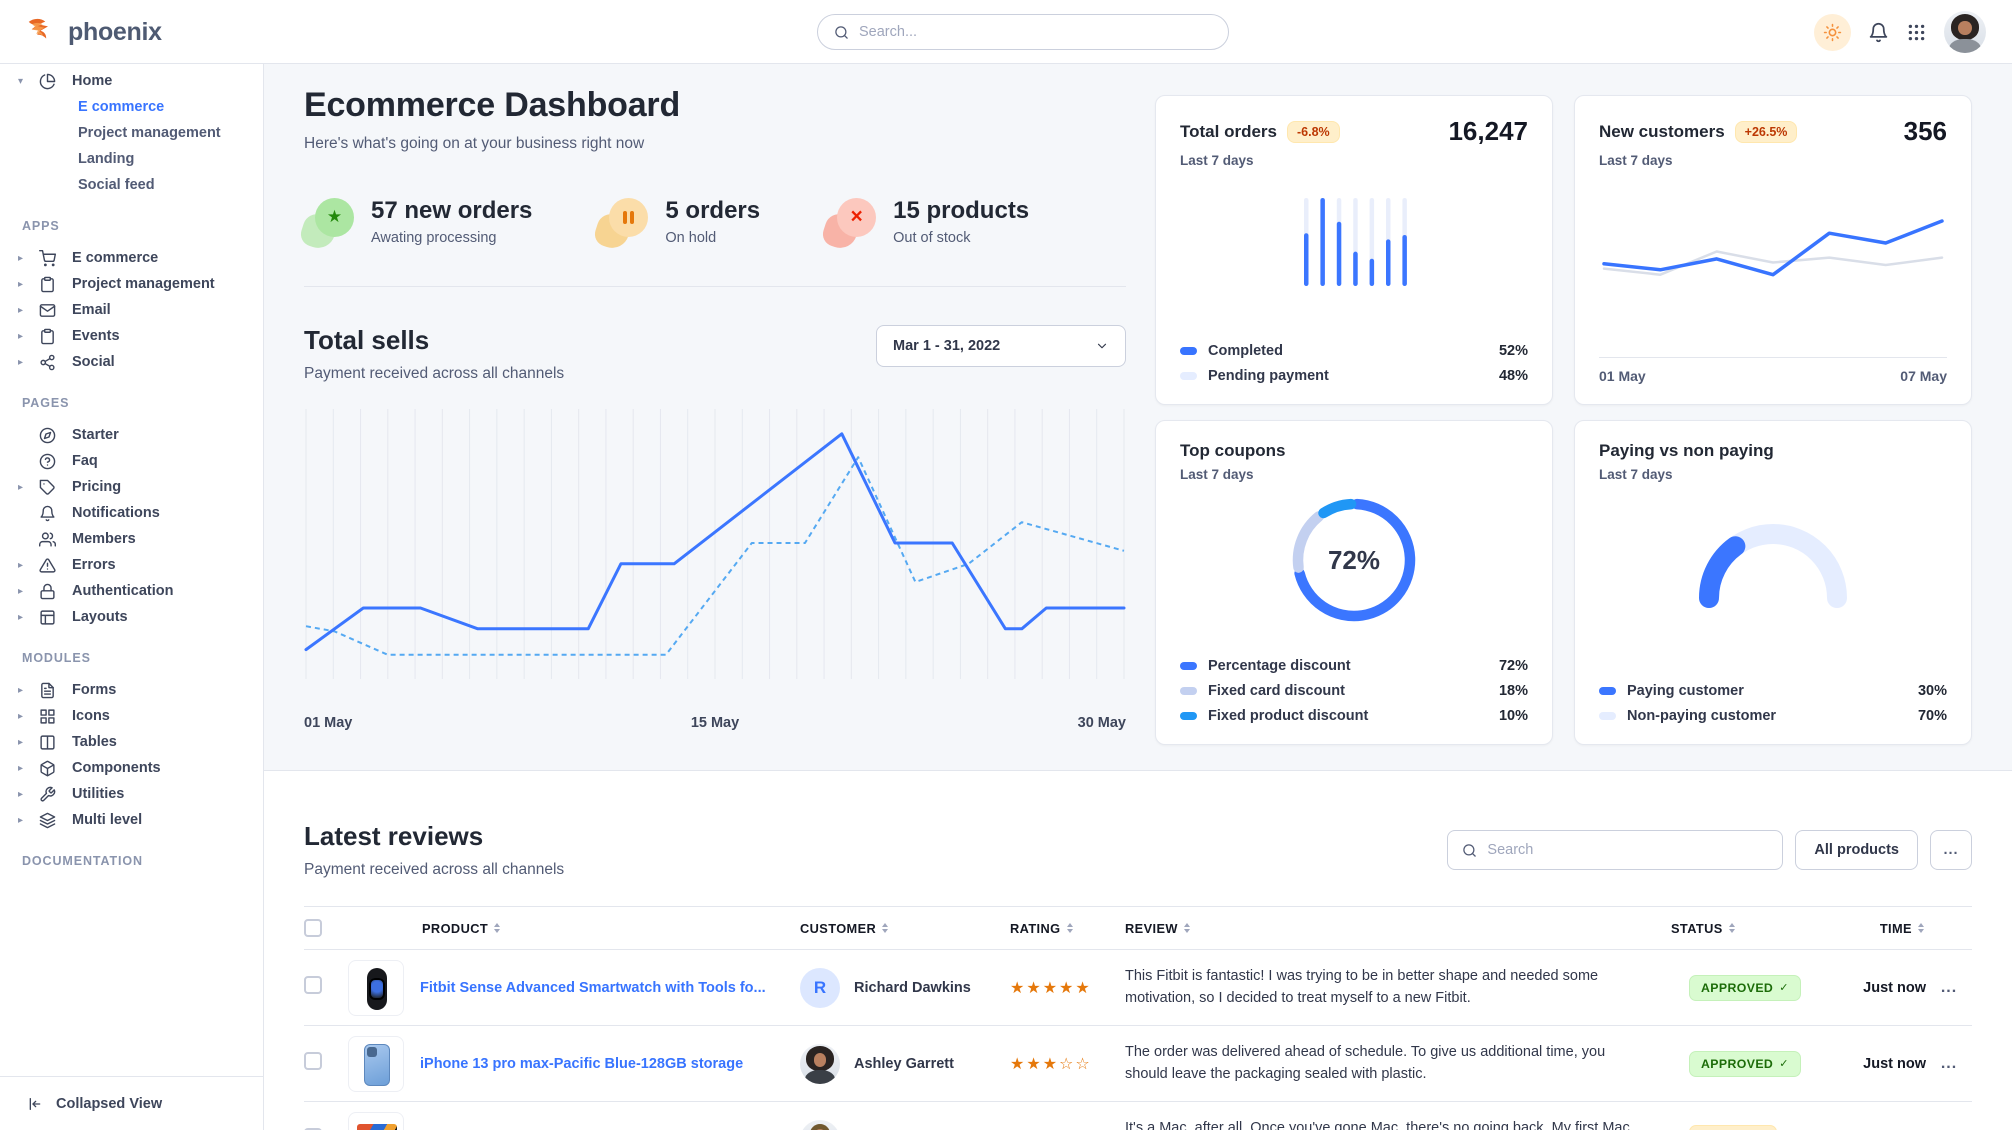  I want to click on sidebar-item-home: ▾ Home, so click(133, 81).